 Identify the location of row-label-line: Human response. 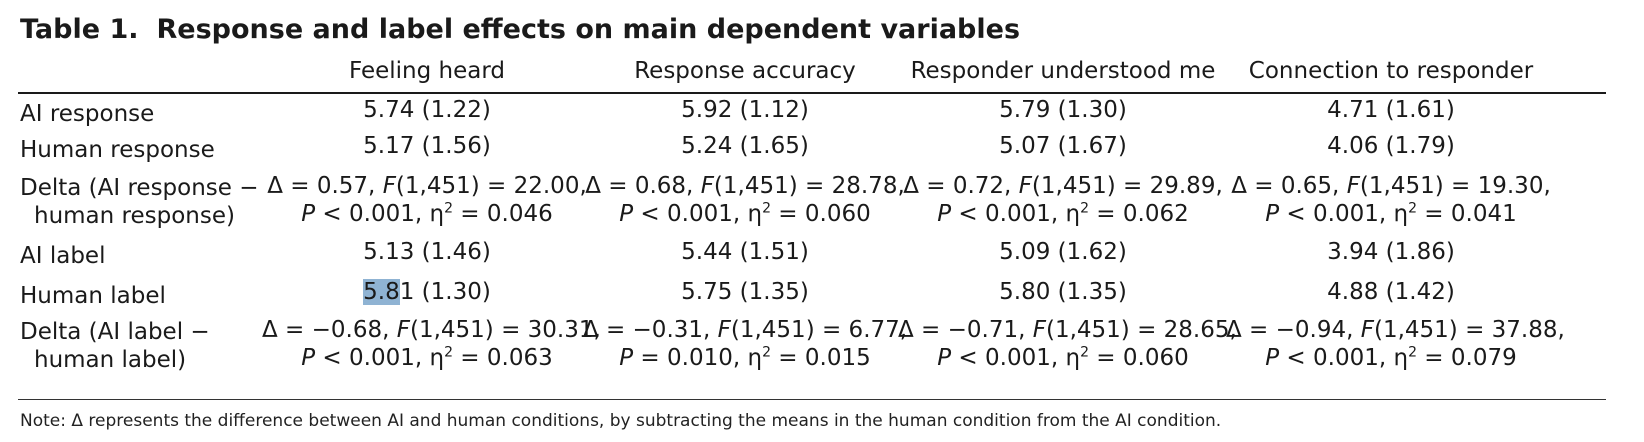
(117, 150).